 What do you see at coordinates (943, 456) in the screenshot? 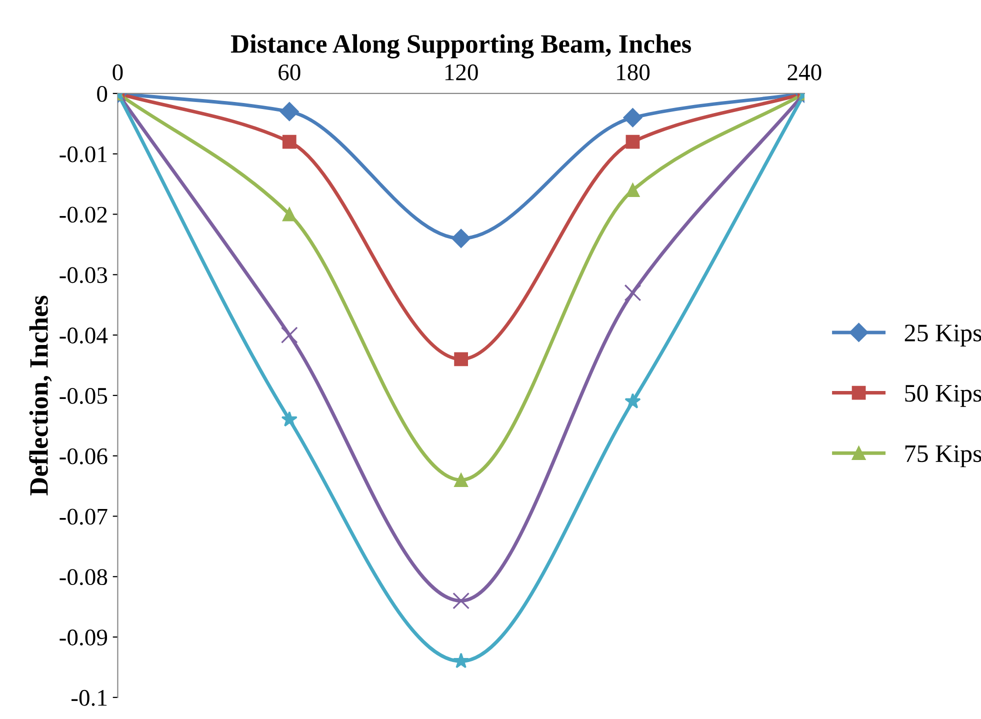
I see `legend-label: 75 Kips` at bounding box center [943, 456].